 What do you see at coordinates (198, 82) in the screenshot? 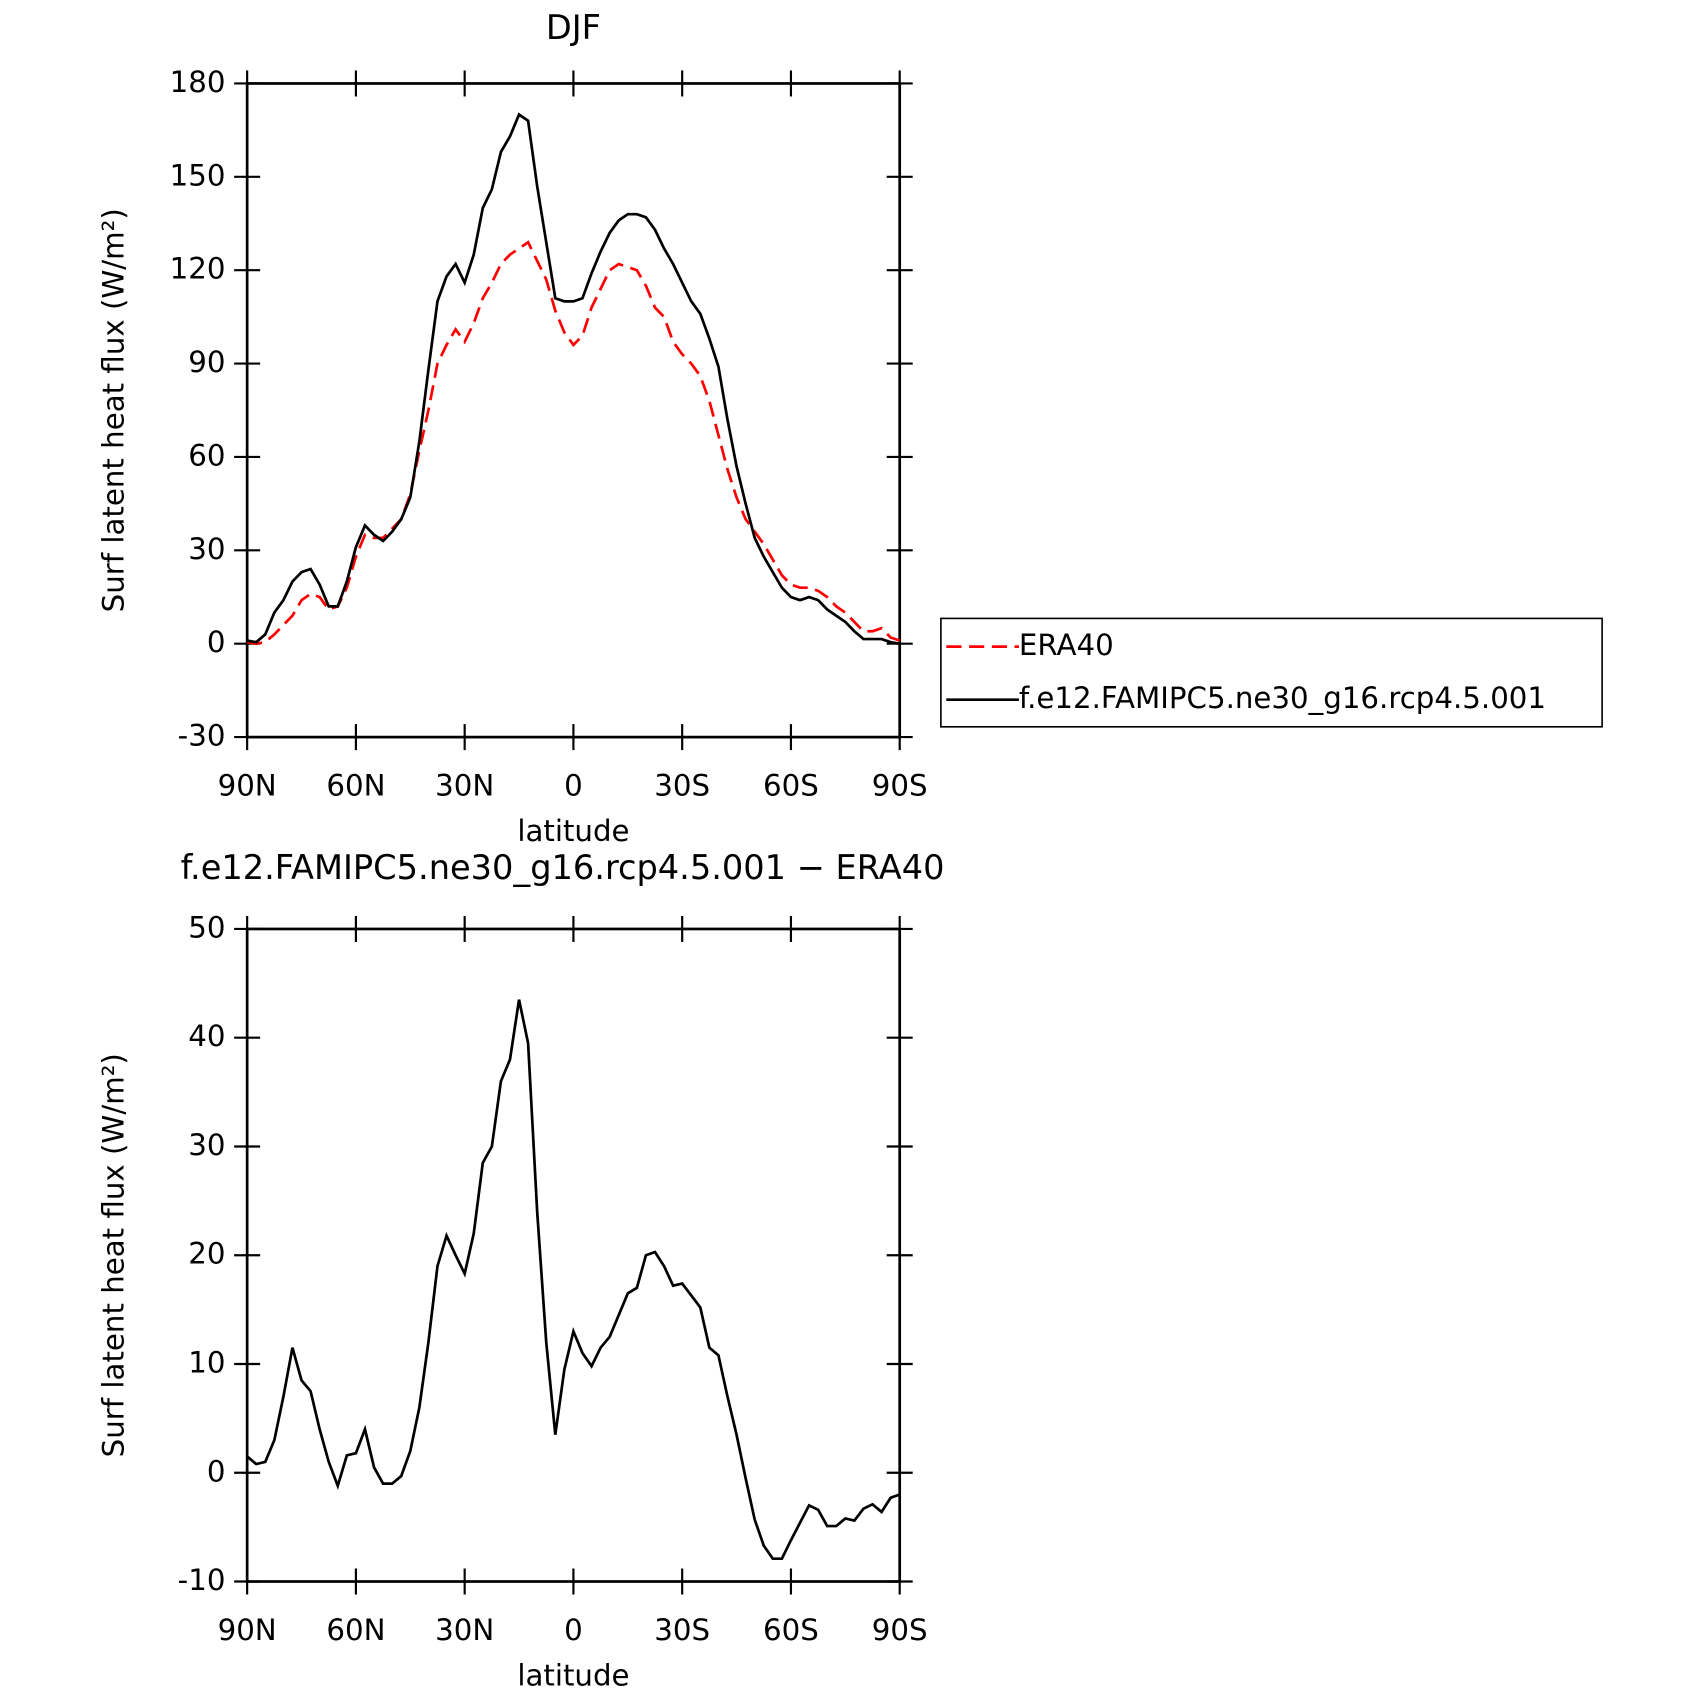
I see `y-tick-label: 180` at bounding box center [198, 82].